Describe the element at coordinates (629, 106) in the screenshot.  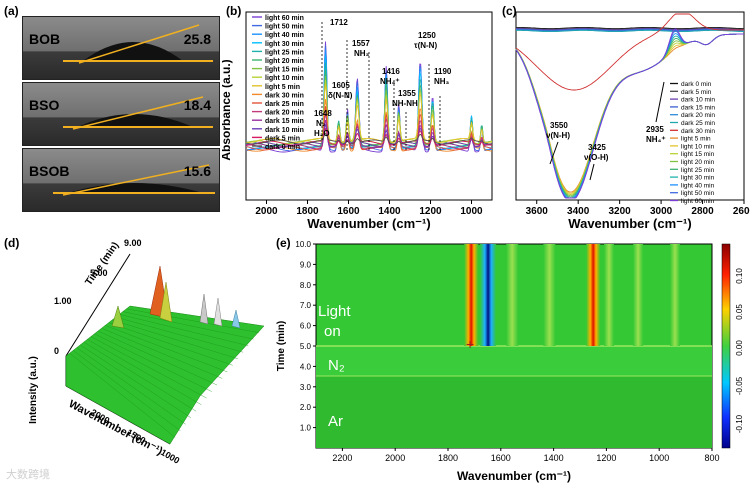
I see `spectra-series` at that location.